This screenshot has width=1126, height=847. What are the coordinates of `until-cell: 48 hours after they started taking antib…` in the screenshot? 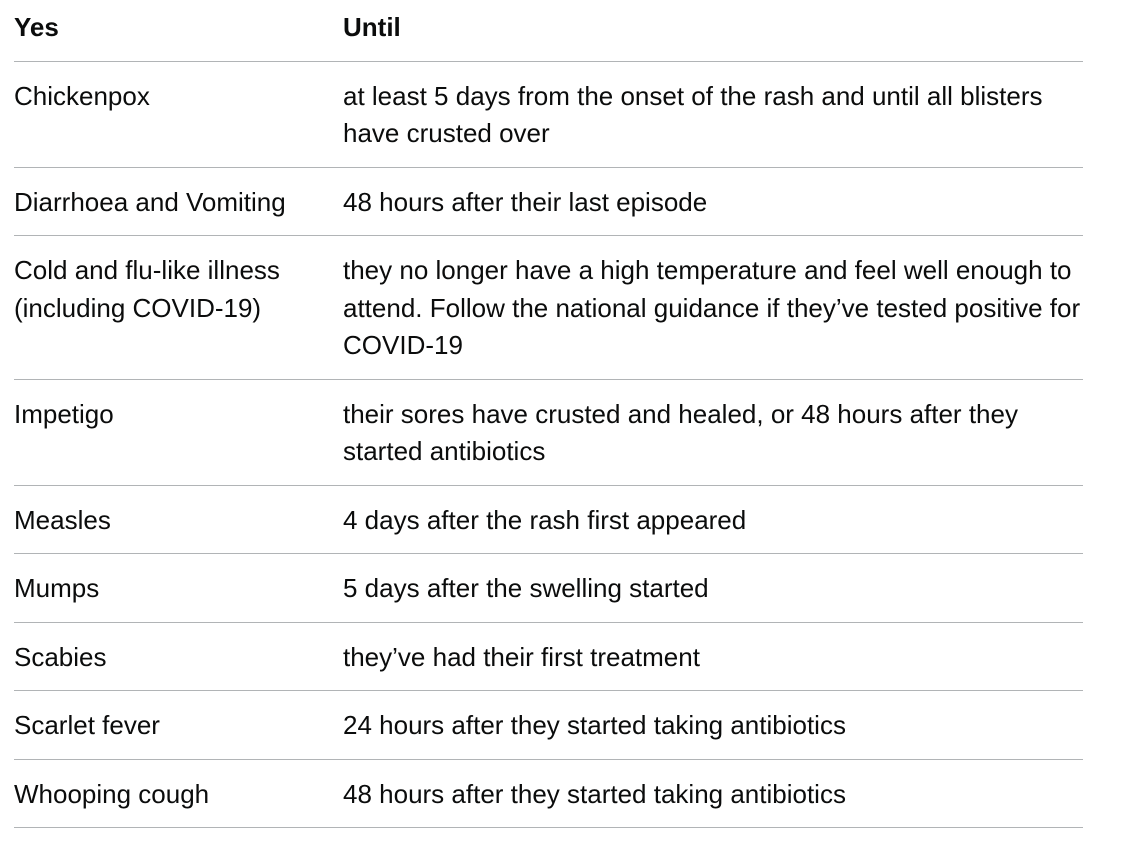 It's located at (713, 793).